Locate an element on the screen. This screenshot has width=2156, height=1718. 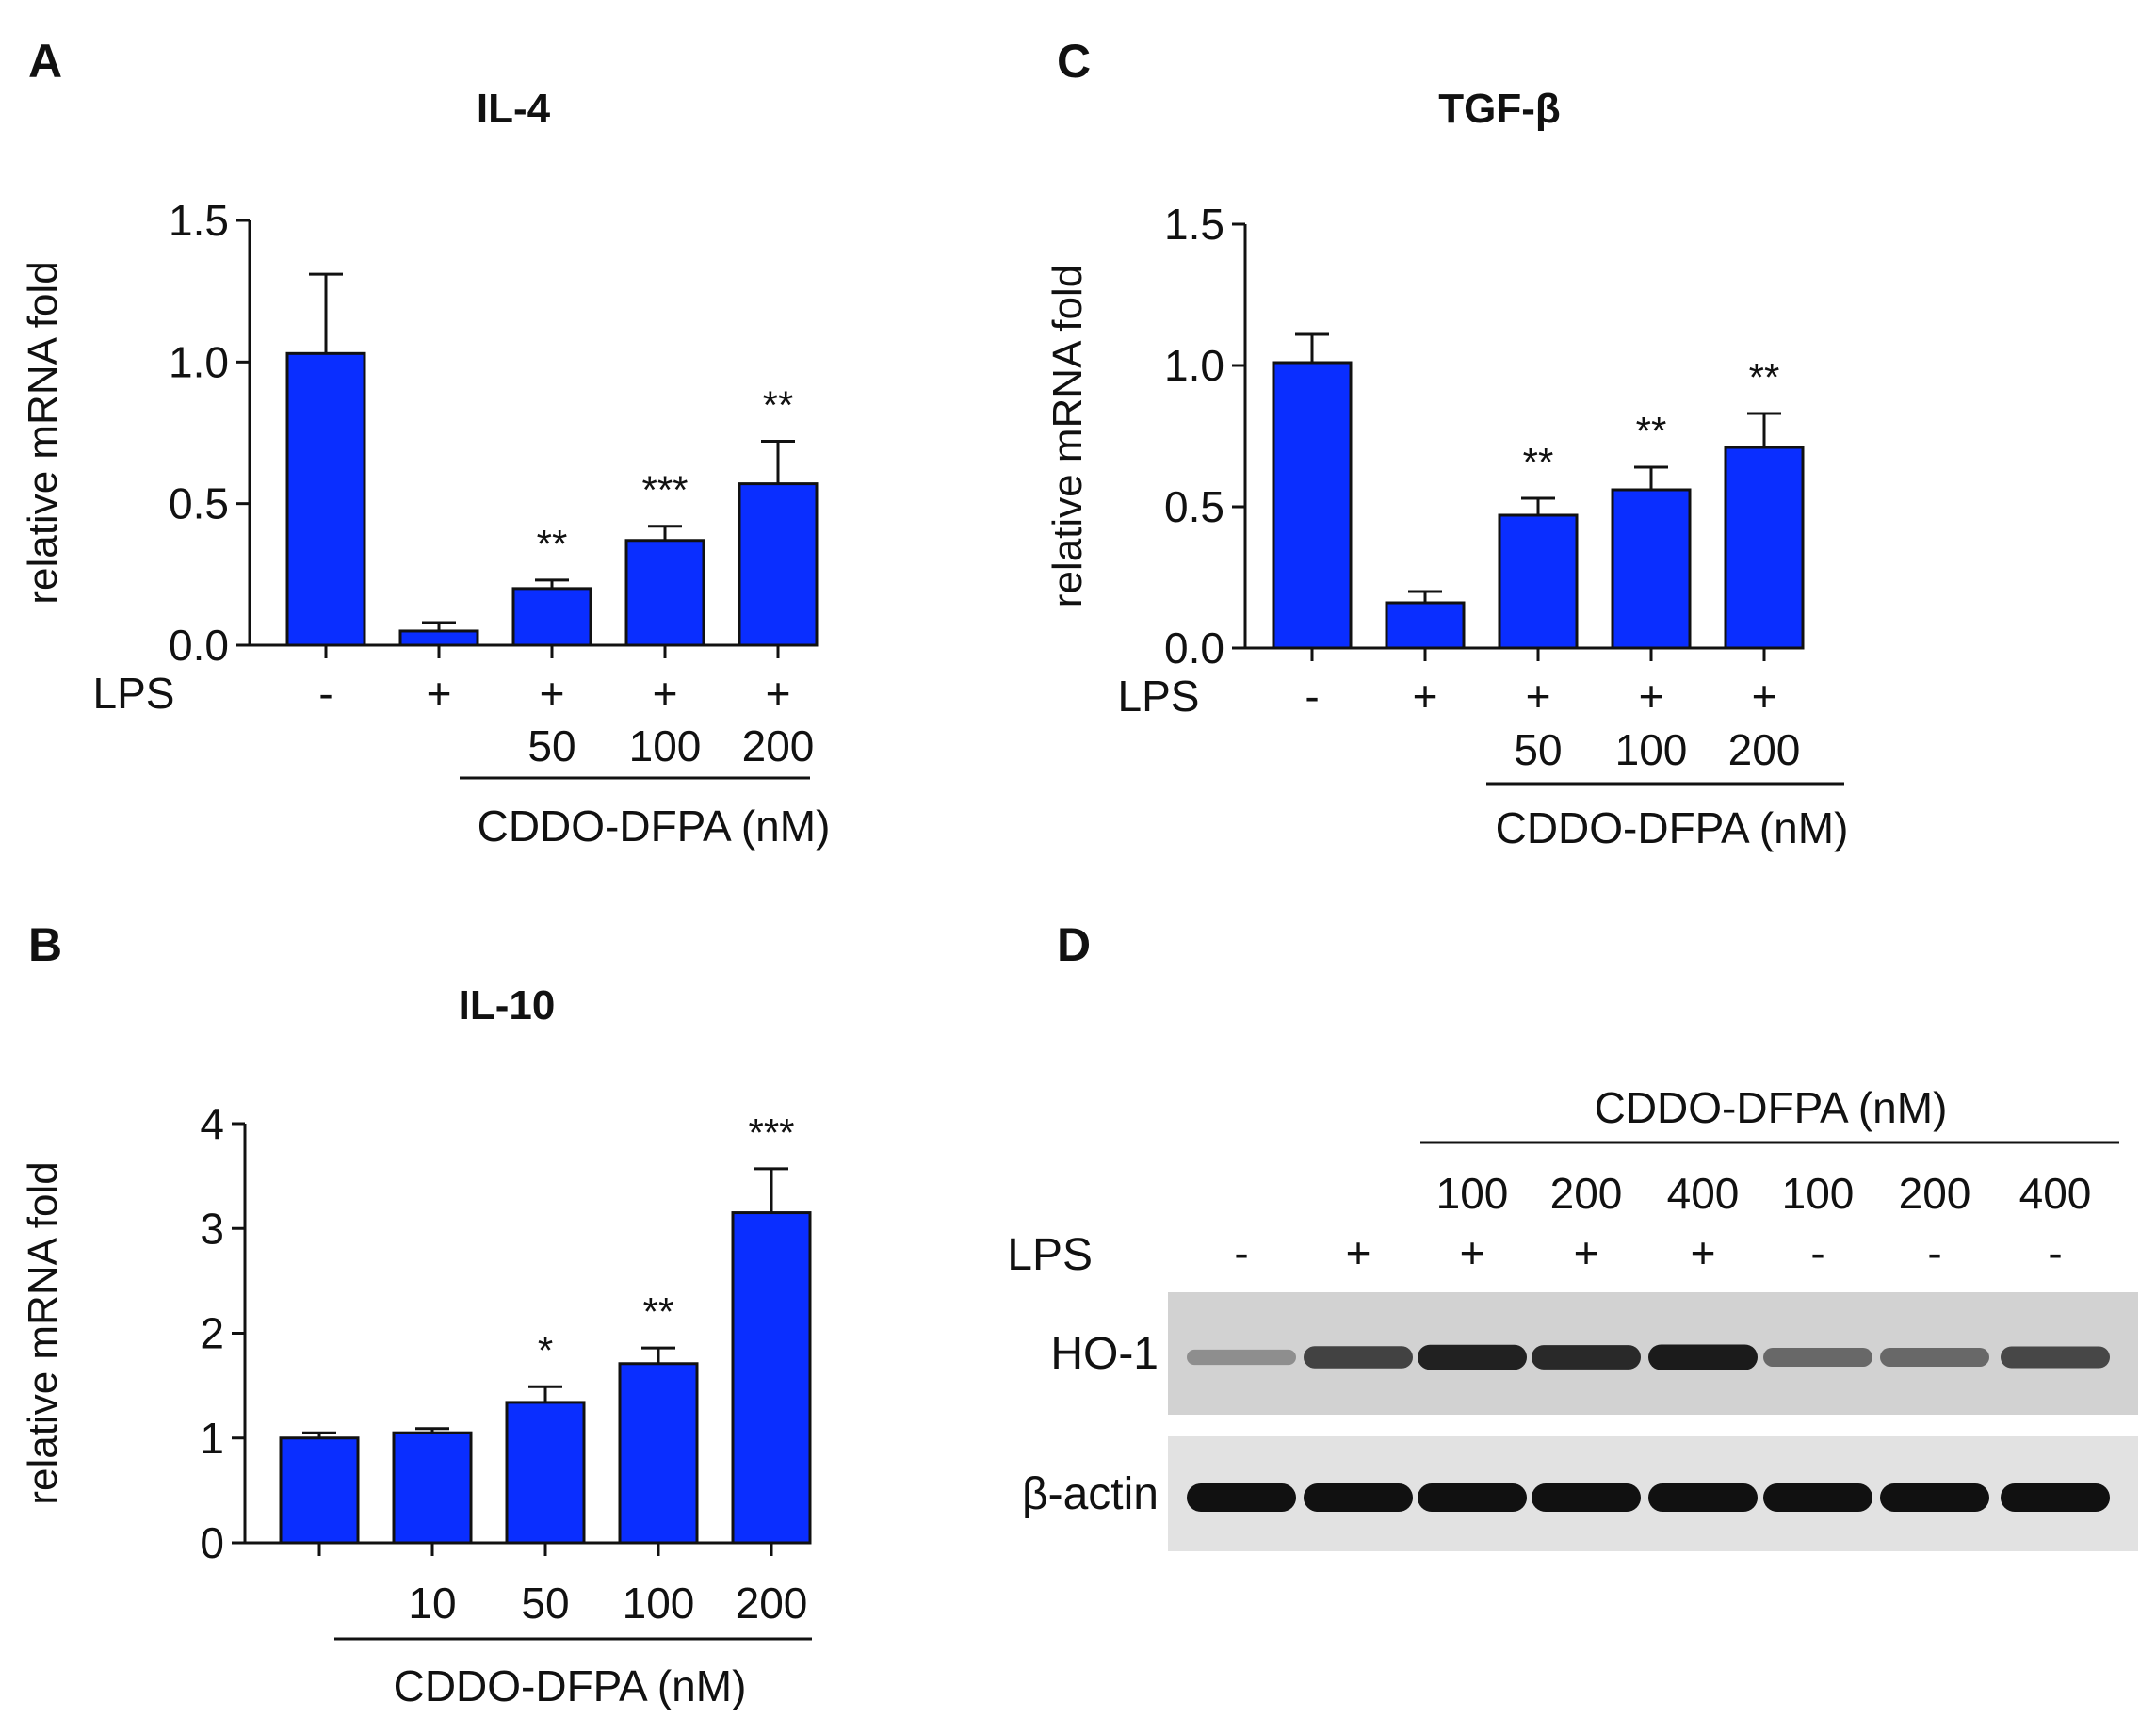
panel-letter-b: B is located at coordinates (45, 944).